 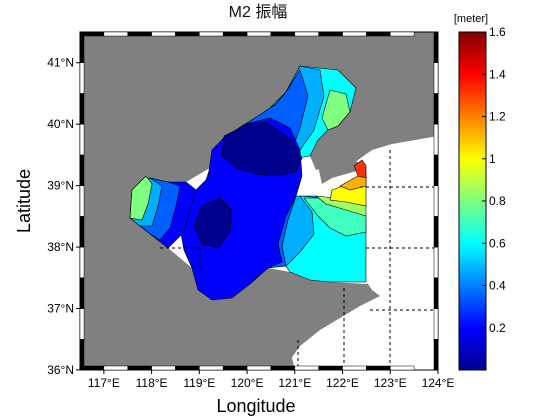 I want to click on colorbar-unit: [meter], so click(x=471, y=19).